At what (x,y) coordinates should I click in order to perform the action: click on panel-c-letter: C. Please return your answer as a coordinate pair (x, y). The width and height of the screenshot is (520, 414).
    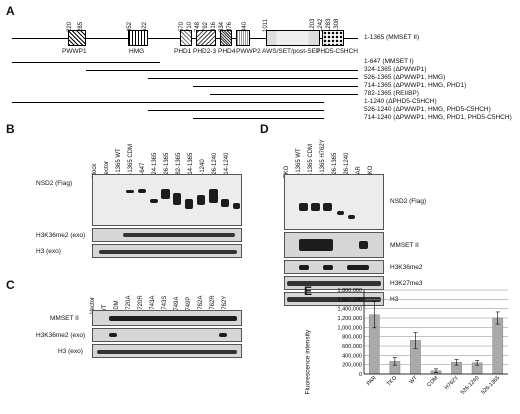
    Looking at the image, I should click on (10, 285).